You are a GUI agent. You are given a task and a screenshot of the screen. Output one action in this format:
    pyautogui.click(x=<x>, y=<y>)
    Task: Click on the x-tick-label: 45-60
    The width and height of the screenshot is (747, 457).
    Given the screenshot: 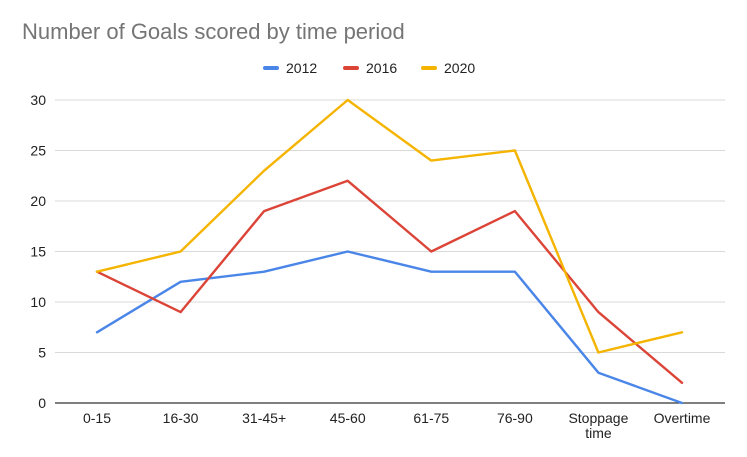 What is the action you would take?
    pyautogui.click(x=348, y=418)
    